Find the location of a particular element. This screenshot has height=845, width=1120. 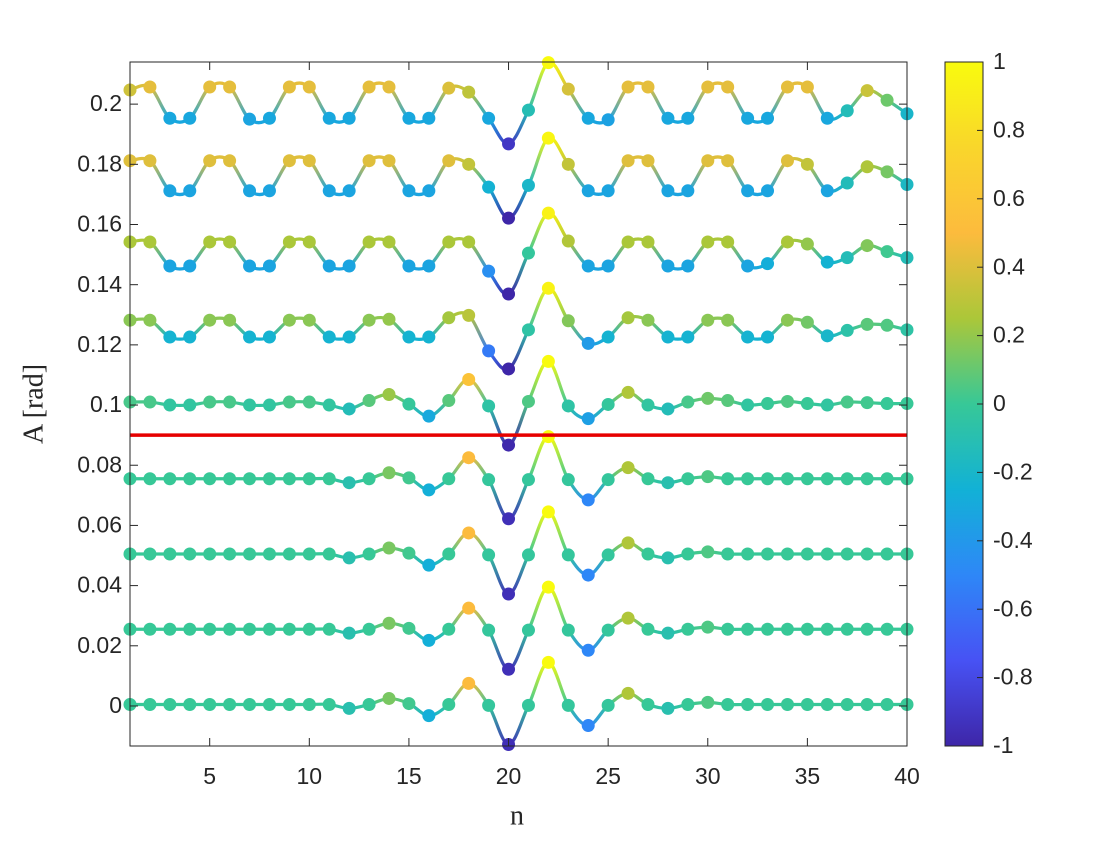

y-tick-label: 0.18 is located at coordinates (99, 163).